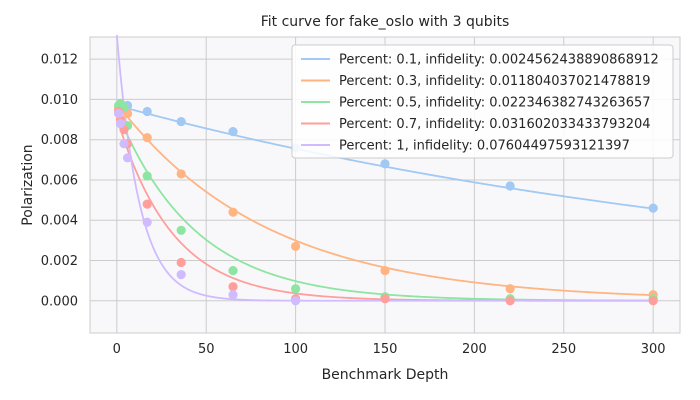 This screenshot has width=700, height=400. I want to click on y-tick-label: 0.010, so click(59, 100).